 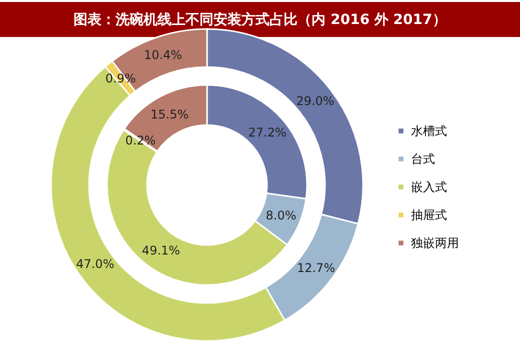 I want to click on legend-label: 嵌入式, so click(x=429, y=187).